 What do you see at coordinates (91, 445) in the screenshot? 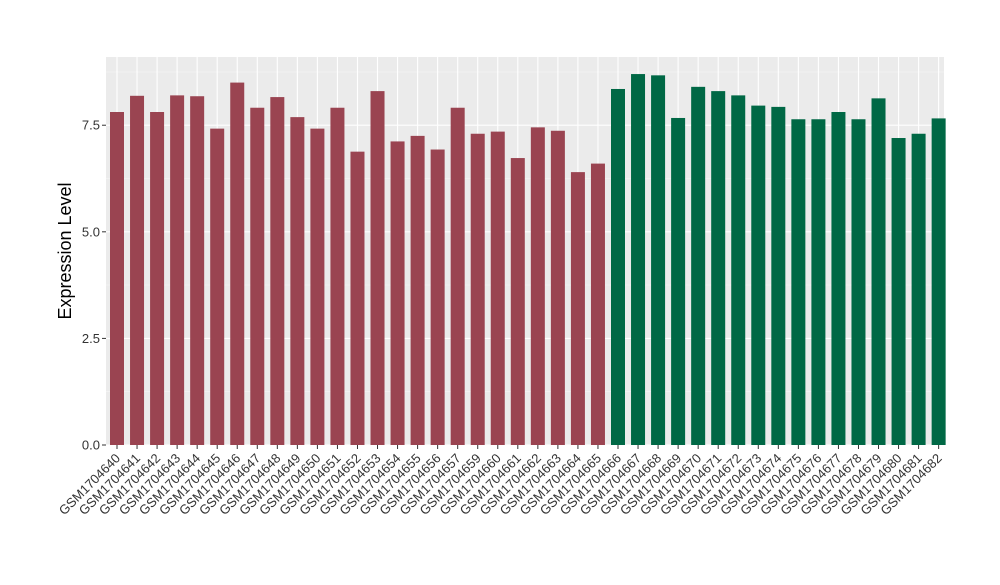
I see `y-tick-label: 0.0` at bounding box center [91, 445].